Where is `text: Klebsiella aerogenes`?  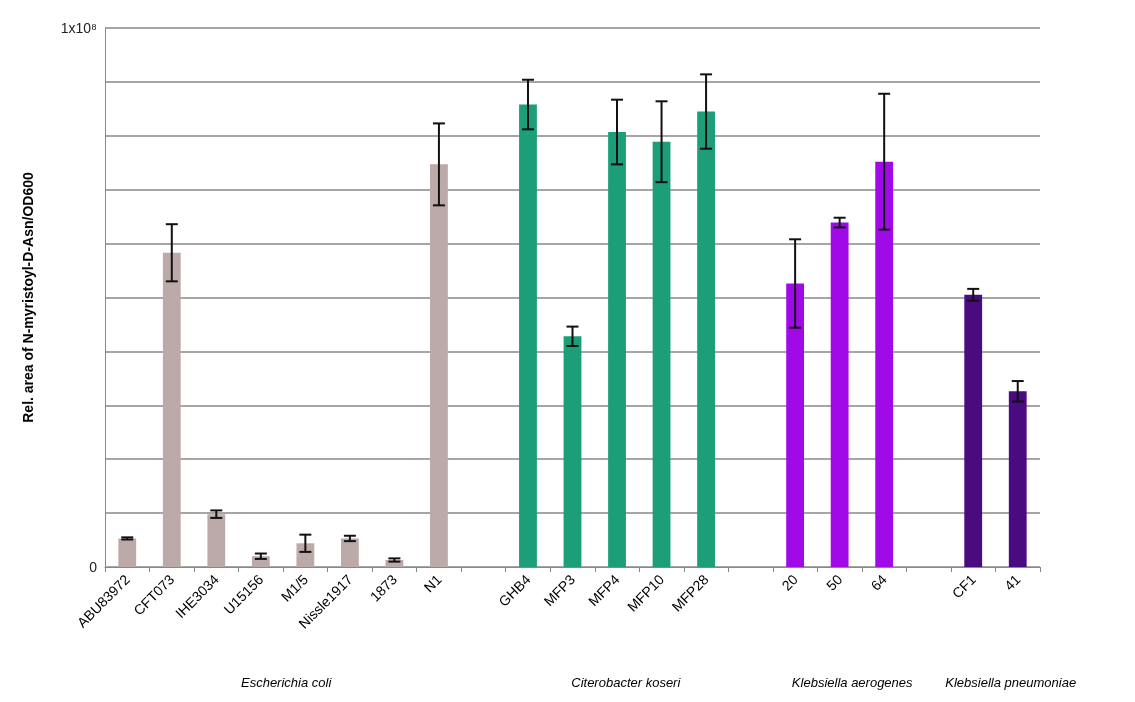 text: Klebsiella aerogenes is located at coordinates (852, 682).